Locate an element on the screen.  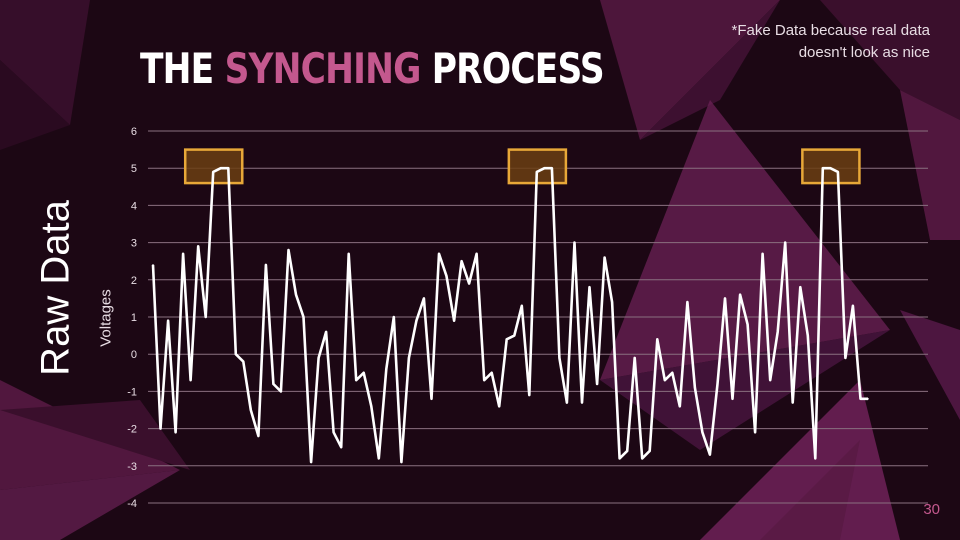
y-tick-label: 4 is located at coordinates (134, 206).